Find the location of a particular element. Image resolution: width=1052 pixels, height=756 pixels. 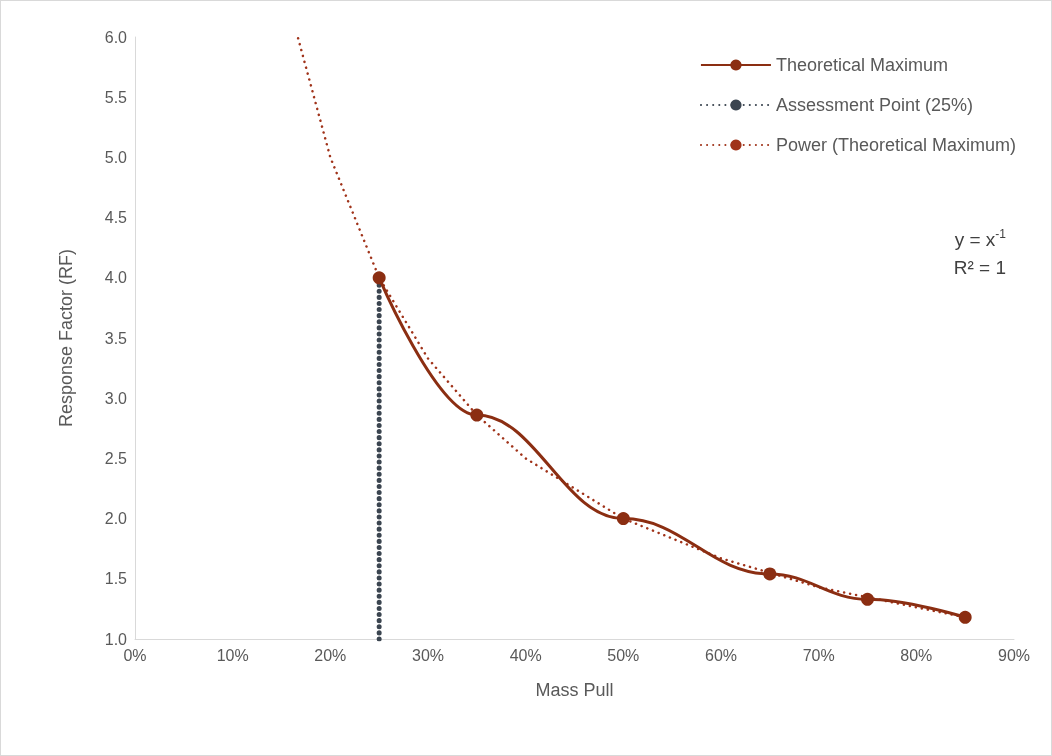

y-tick-label: 1.5 is located at coordinates (116, 579).